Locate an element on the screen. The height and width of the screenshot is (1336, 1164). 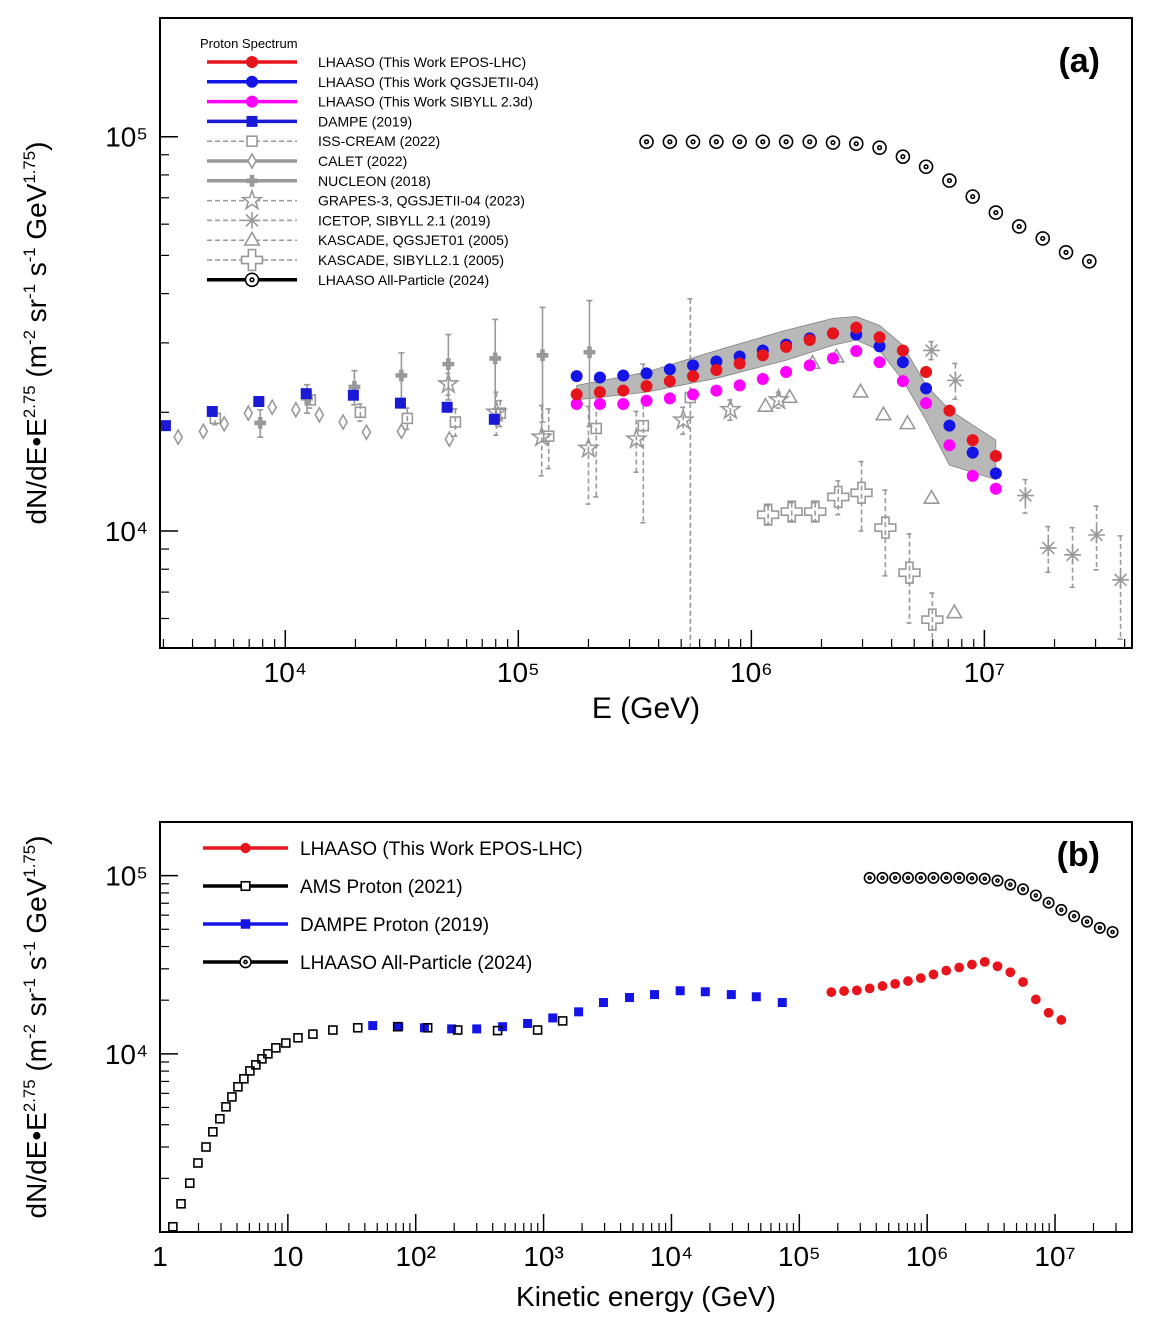
legend-label: LHAASO (This Work QGSJETII-04) is located at coordinates (428, 82).